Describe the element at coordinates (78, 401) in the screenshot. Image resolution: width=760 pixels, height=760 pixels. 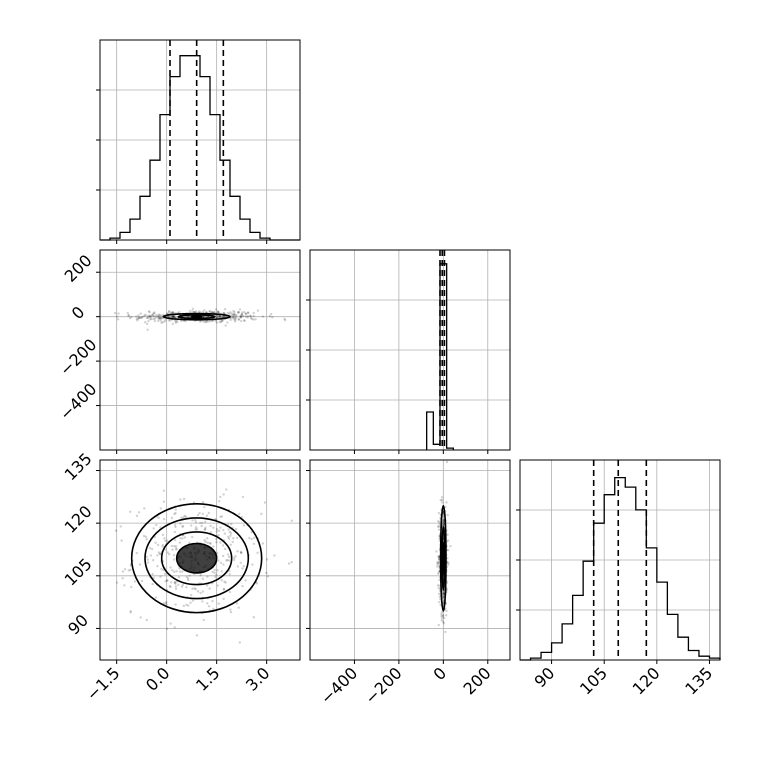
I see `tick-label-p1: −400` at that location.